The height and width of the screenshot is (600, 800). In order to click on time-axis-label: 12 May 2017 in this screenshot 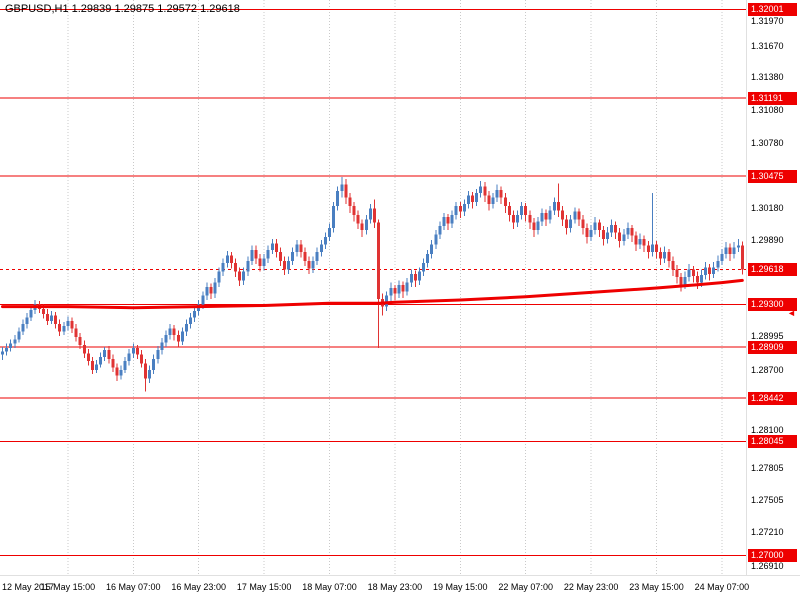, I will do `click(28, 587)`.